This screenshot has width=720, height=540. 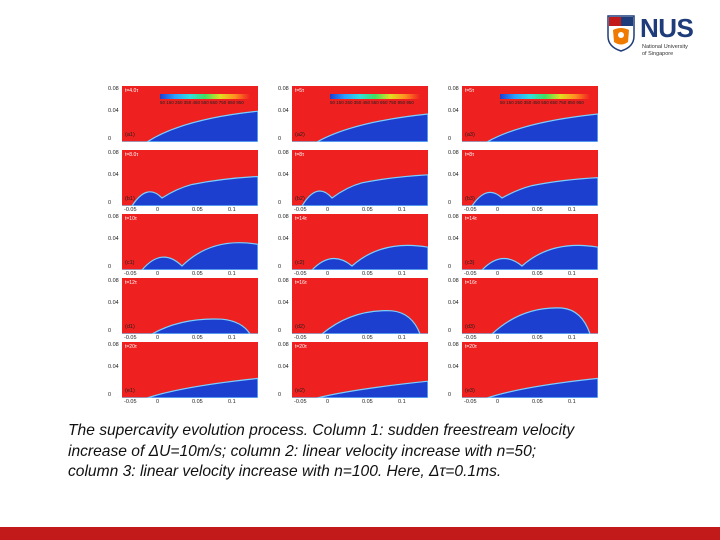 What do you see at coordinates (131, 219) in the screenshot?
I see `time-label: t=10τ` at bounding box center [131, 219].